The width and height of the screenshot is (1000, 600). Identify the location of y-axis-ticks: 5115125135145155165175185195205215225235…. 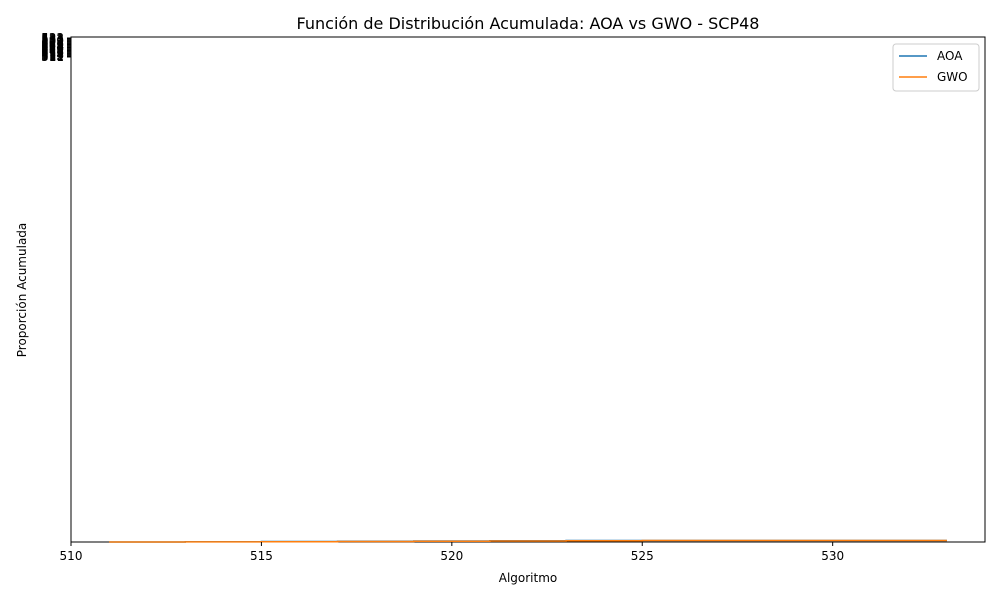
(56, 47).